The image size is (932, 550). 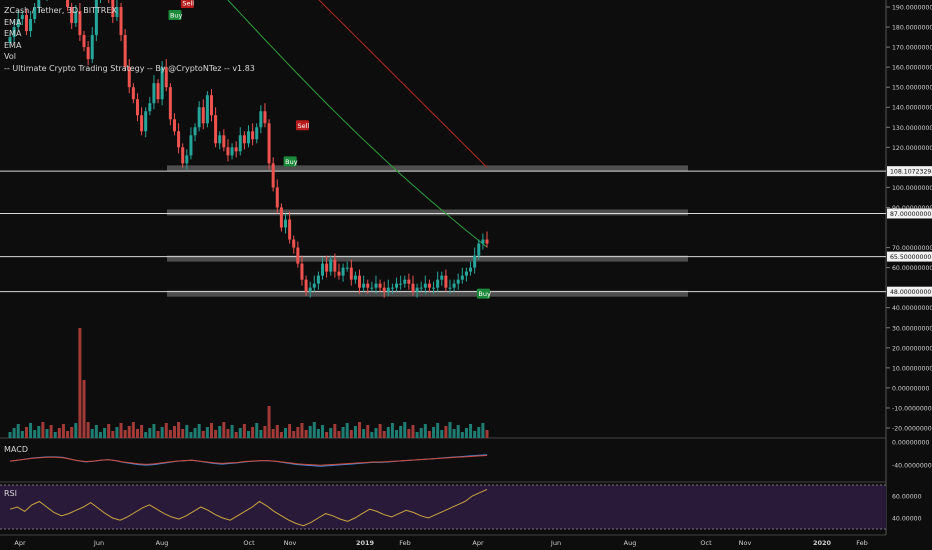 I want to click on rsi-tick-label: 40.00000, so click(x=907, y=519).